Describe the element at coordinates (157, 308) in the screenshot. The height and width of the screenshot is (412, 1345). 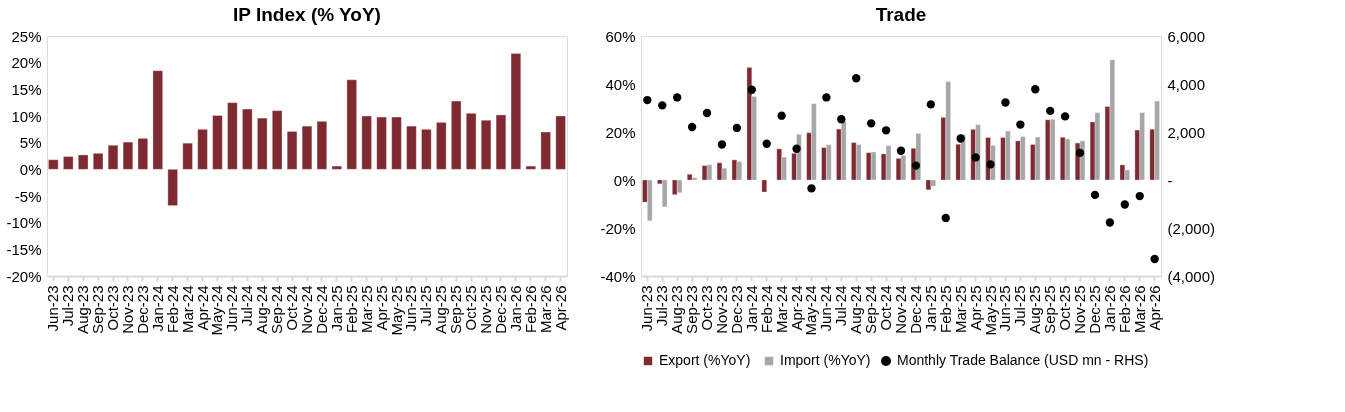
I see `x-tick-label: Jan-24` at that location.